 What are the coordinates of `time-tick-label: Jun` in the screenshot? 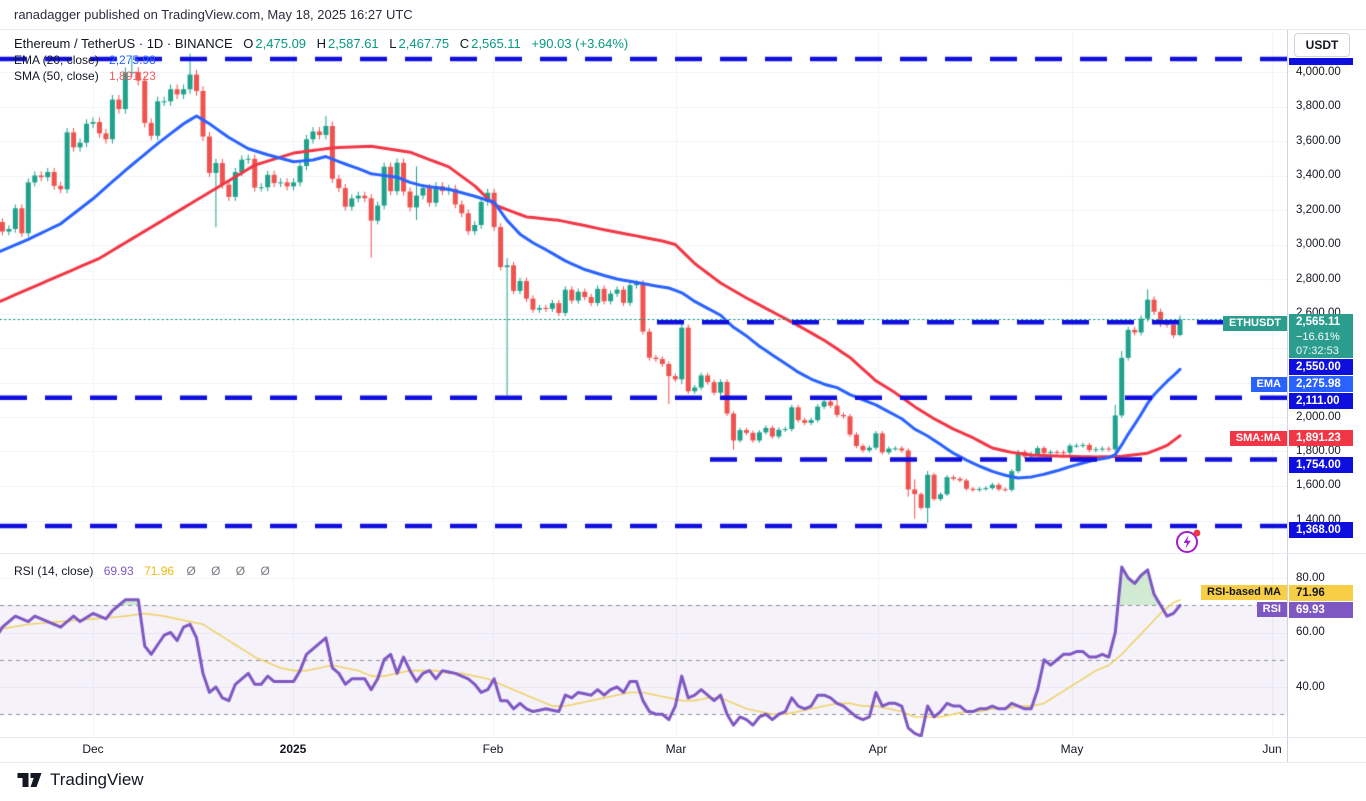 It's located at (1272, 749).